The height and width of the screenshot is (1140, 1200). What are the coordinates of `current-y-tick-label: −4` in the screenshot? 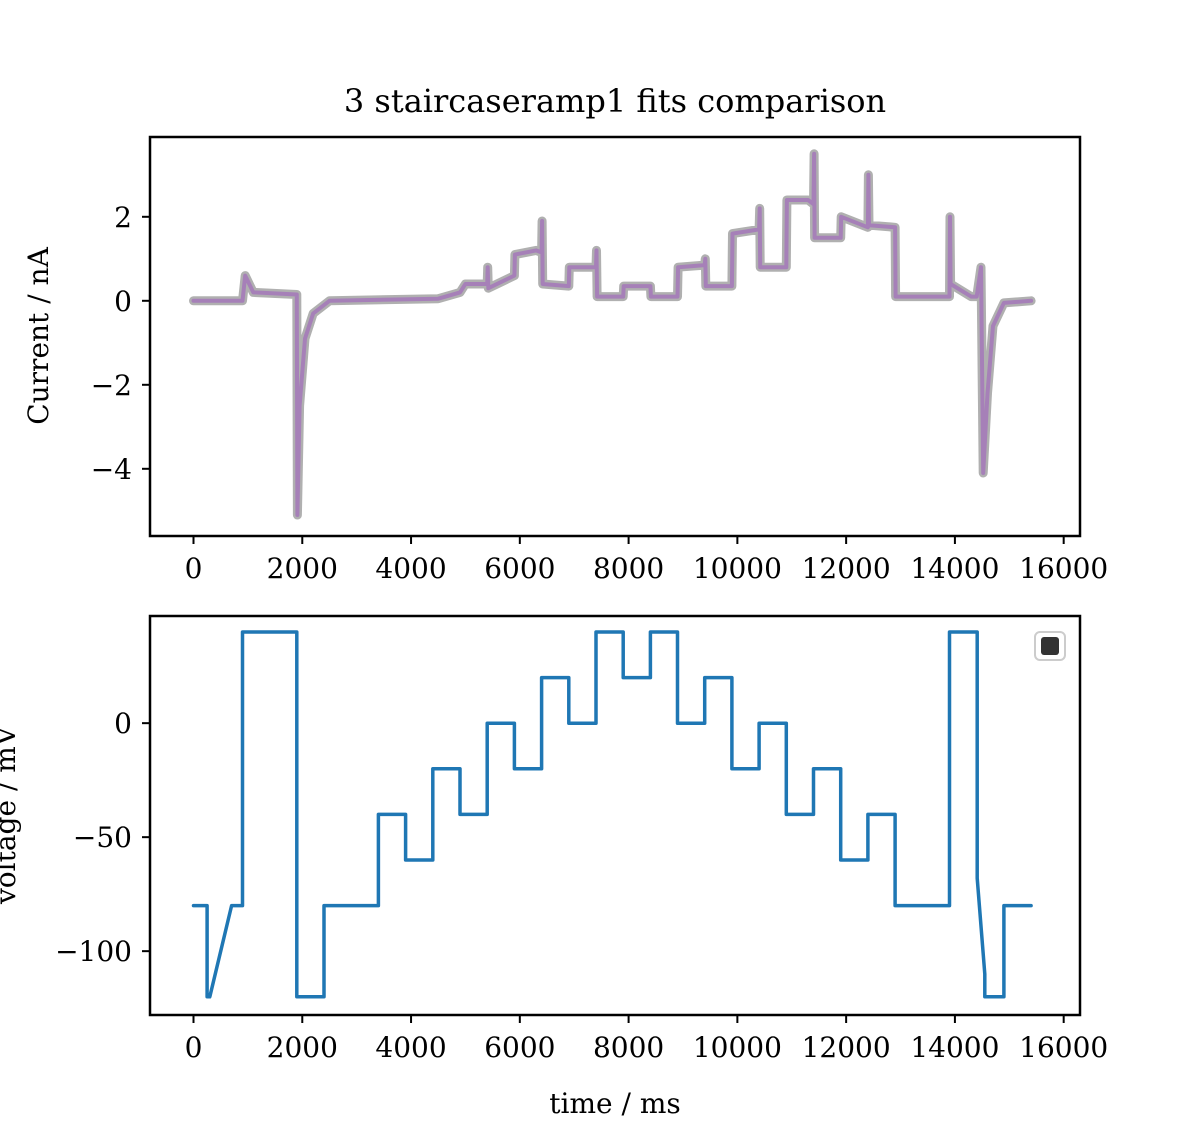 It's located at (111, 469).